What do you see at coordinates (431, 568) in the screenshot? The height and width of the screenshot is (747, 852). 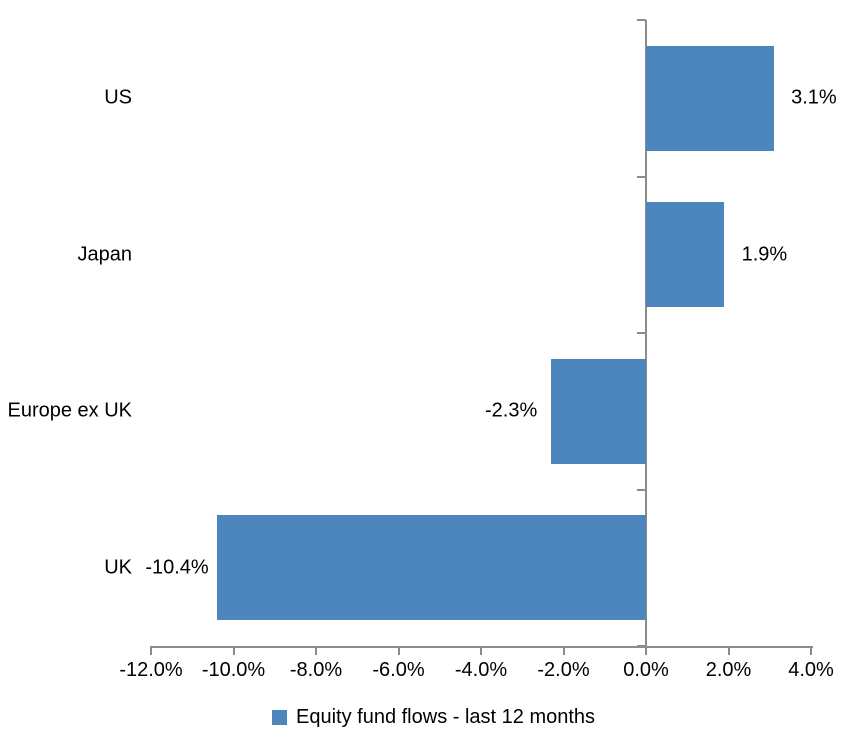 I see `bar-uk` at bounding box center [431, 568].